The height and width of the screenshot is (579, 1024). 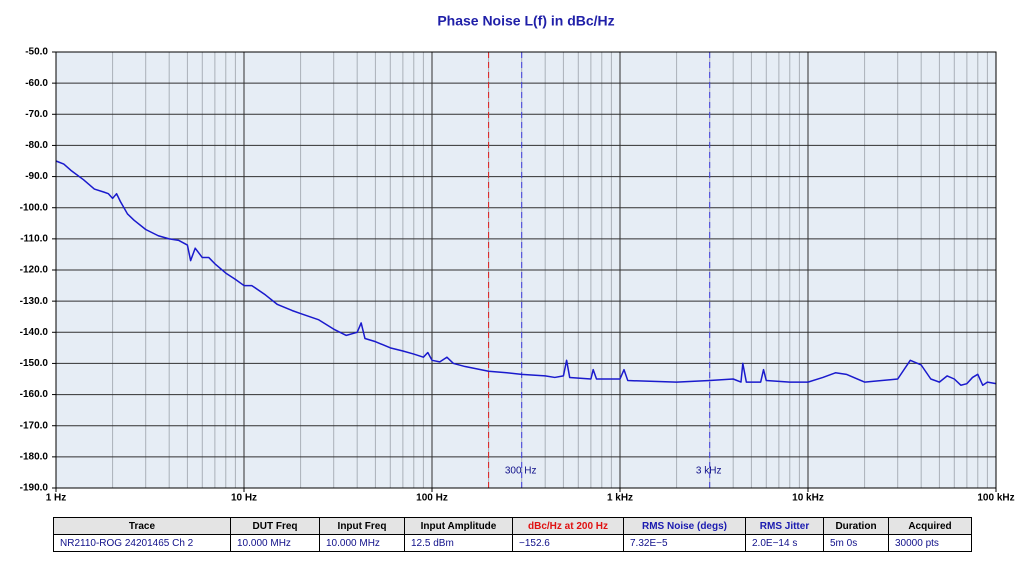 What do you see at coordinates (34, 425) in the screenshot?
I see `y-tick-label: -170.0` at bounding box center [34, 425].